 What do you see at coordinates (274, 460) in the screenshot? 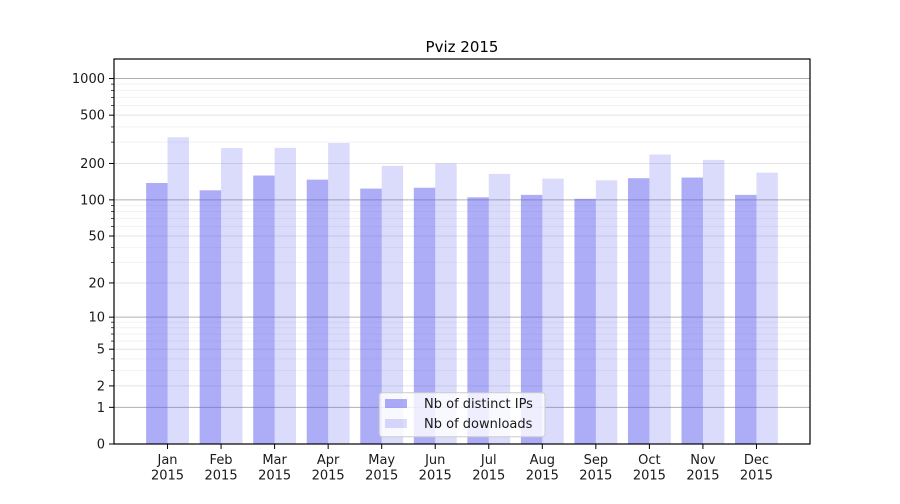
I see `x-tick-label-month: Mar` at bounding box center [274, 460].